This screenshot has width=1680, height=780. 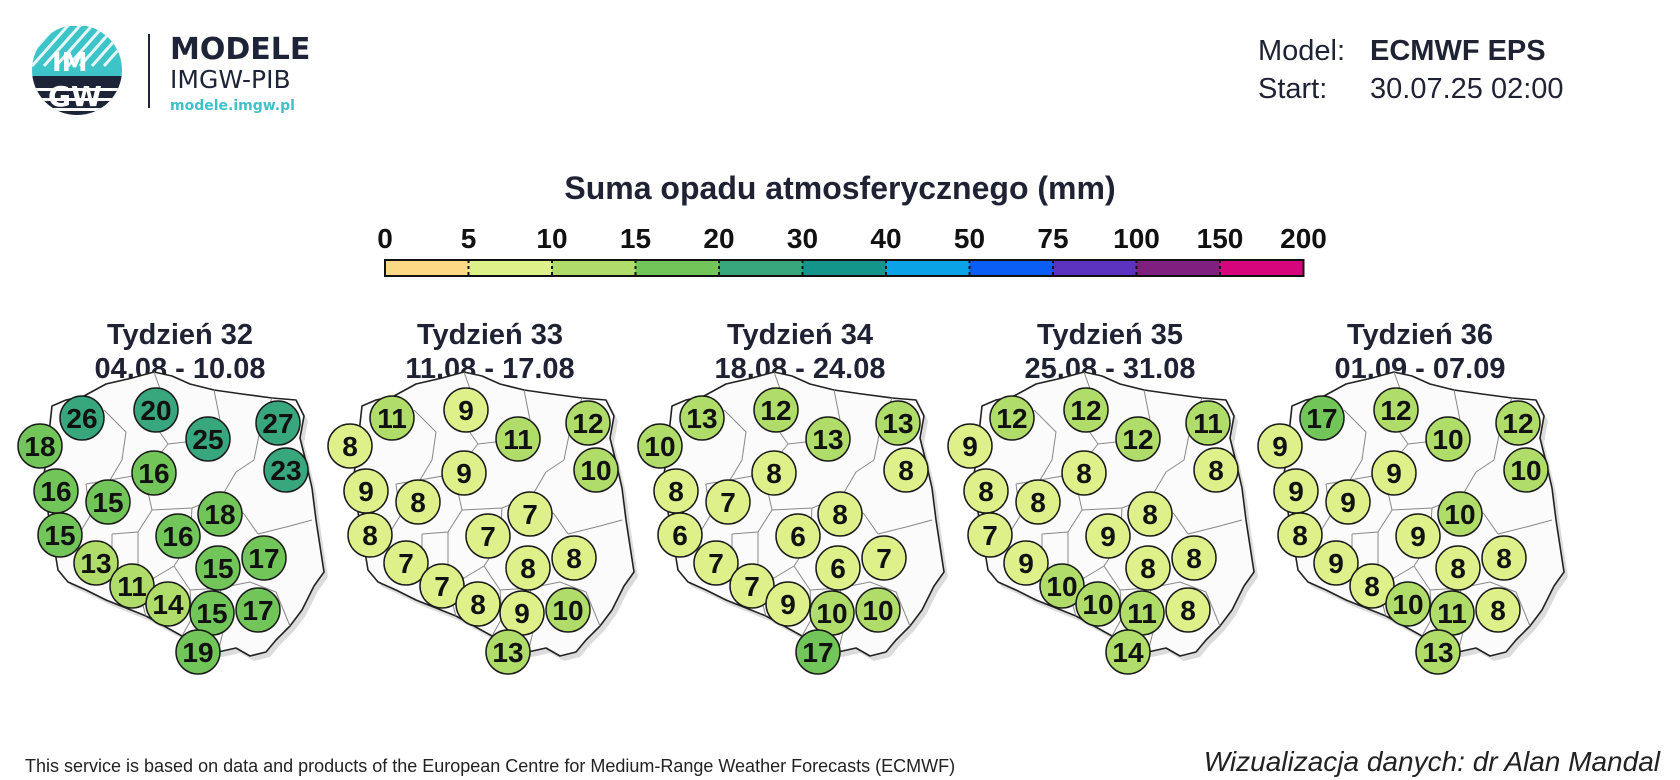 What do you see at coordinates (219, 514) in the screenshot?
I see `value-label: 18` at bounding box center [219, 514].